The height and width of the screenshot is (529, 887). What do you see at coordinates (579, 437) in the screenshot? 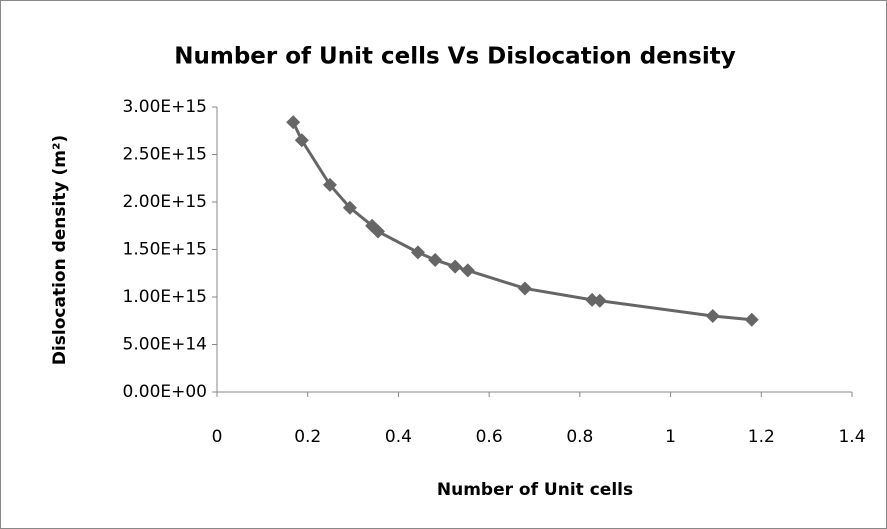
I see `x-tick-label: 0.8` at bounding box center [579, 437].